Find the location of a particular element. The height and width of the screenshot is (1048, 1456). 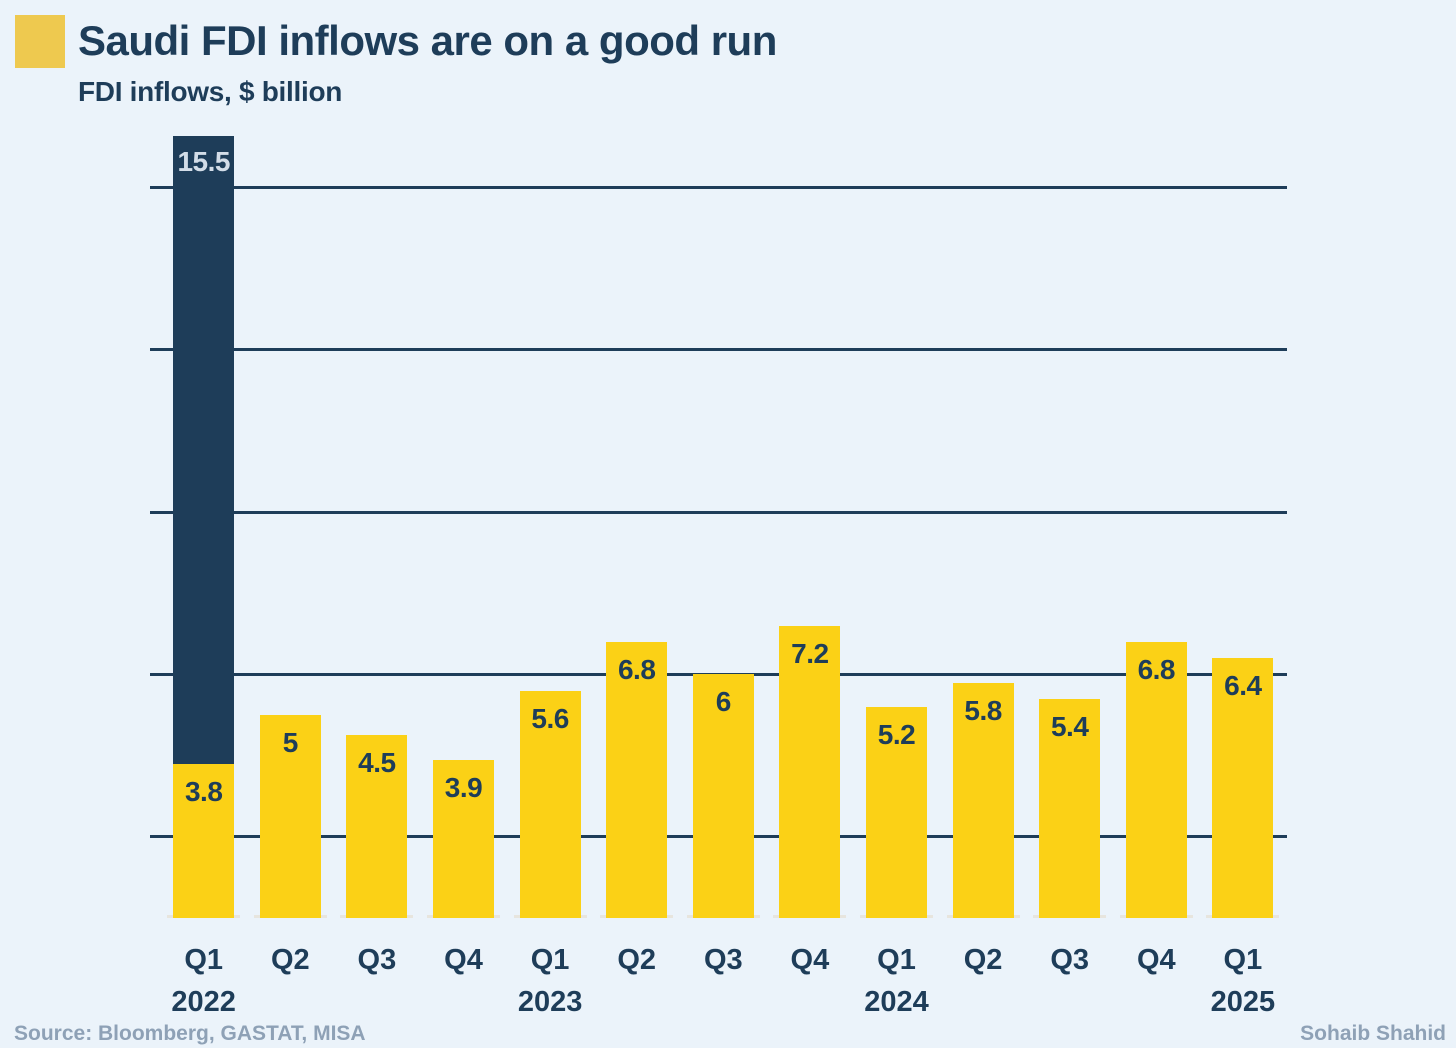

x-axis-year-label: 2022 is located at coordinates (203, 1002).